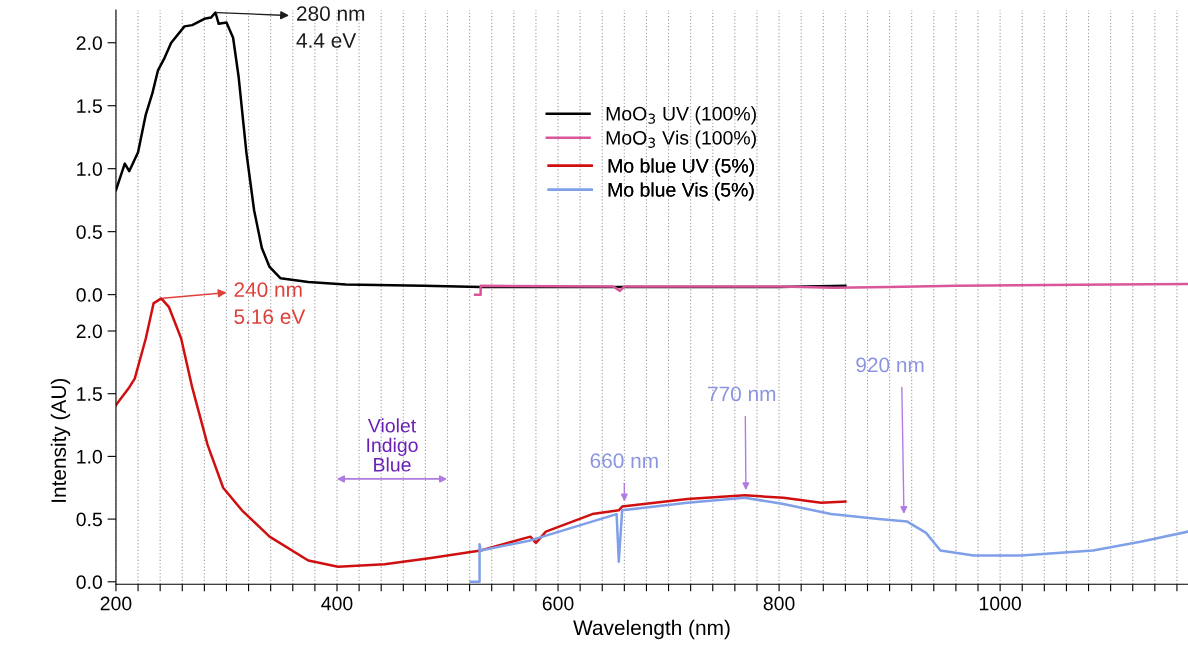  I want to click on legend-label: Mo blue UV (5%), so click(681, 167).